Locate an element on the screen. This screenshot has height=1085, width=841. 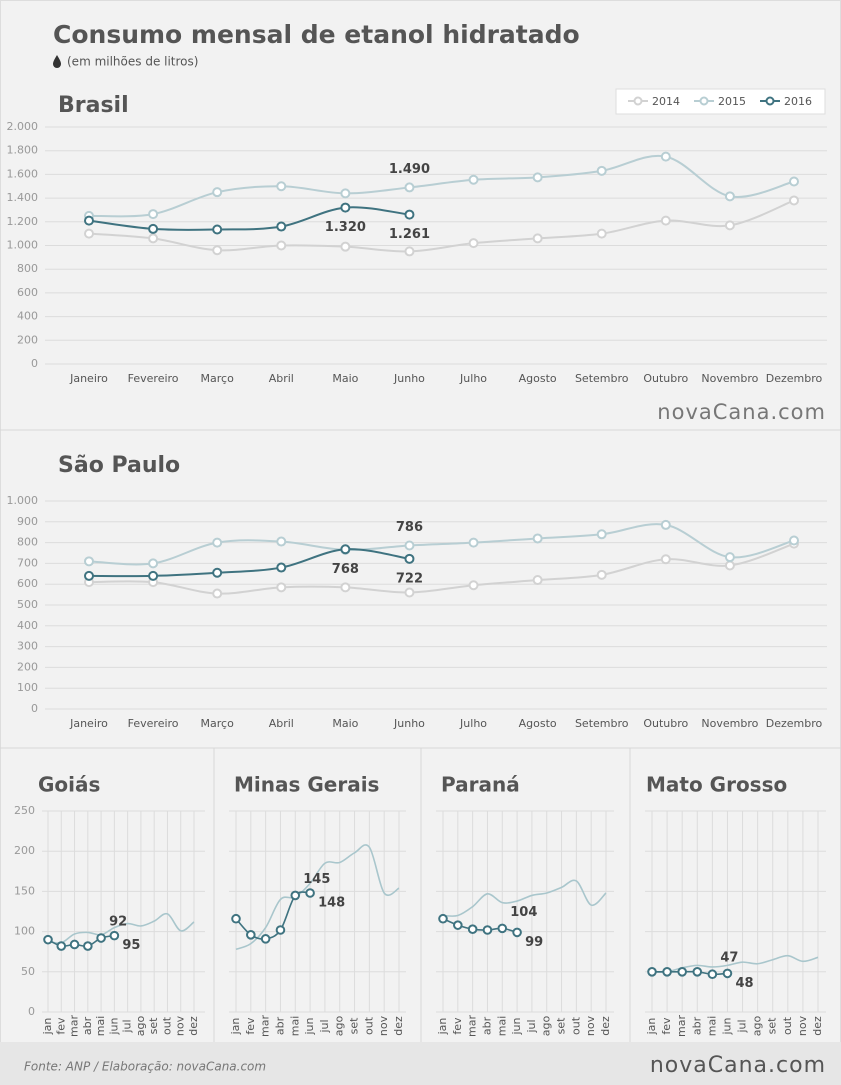
drop-icon is located at coordinates (57, 61).